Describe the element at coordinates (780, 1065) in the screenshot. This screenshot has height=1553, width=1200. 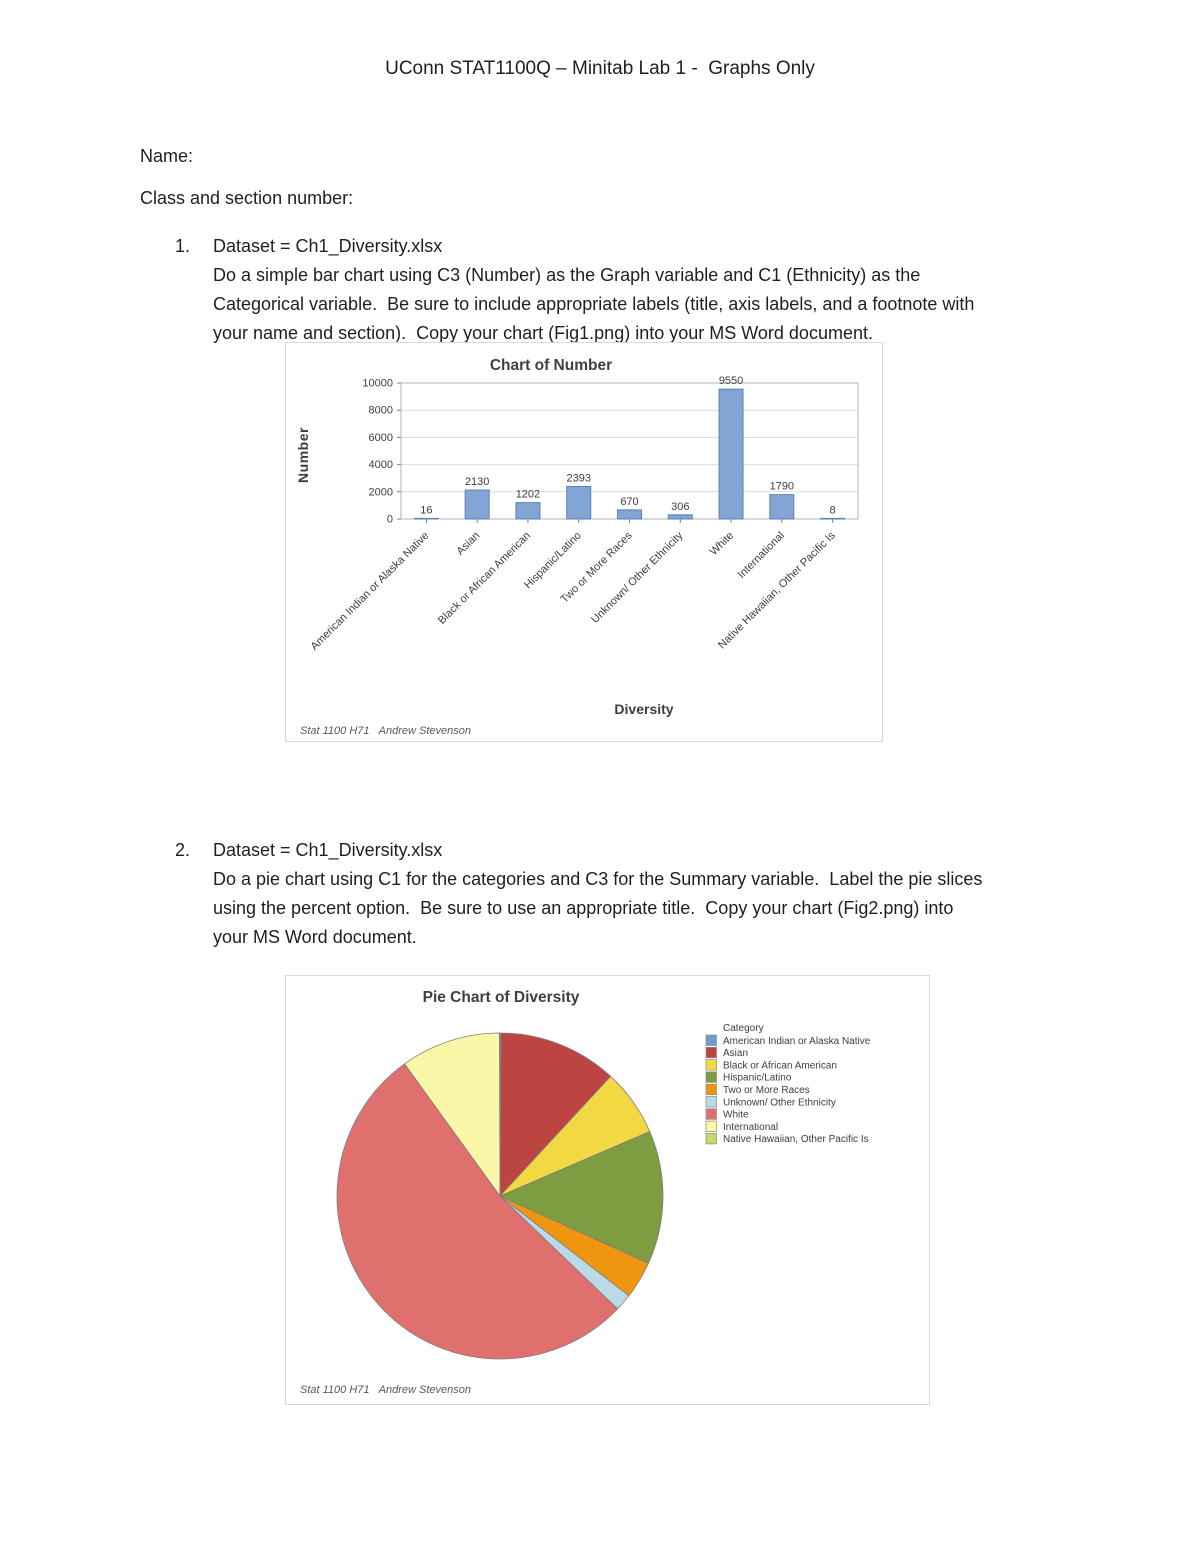
I see `legend-label: Black or African American` at that location.